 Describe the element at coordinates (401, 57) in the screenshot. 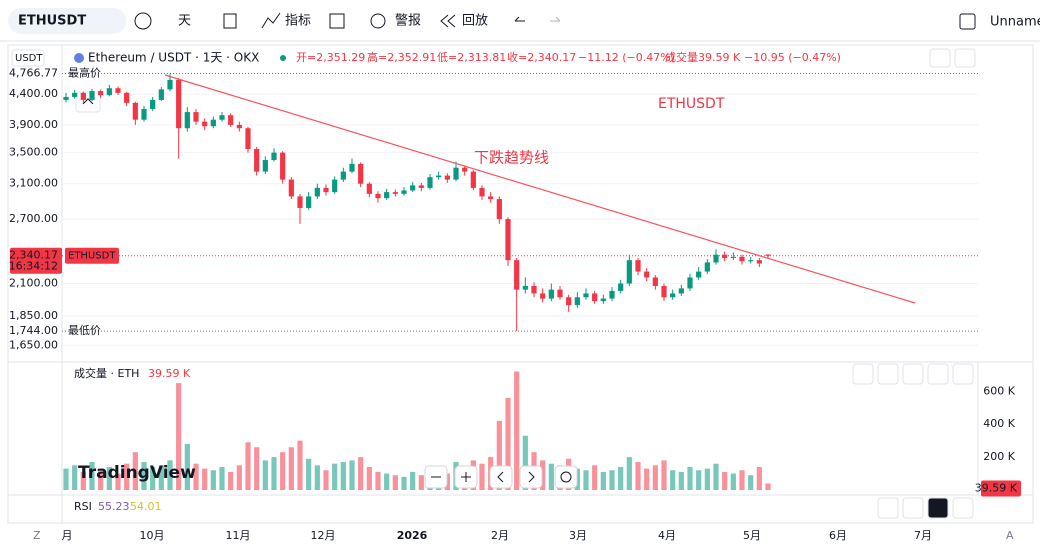

I see `ohlc: 高=2,352.91` at that location.